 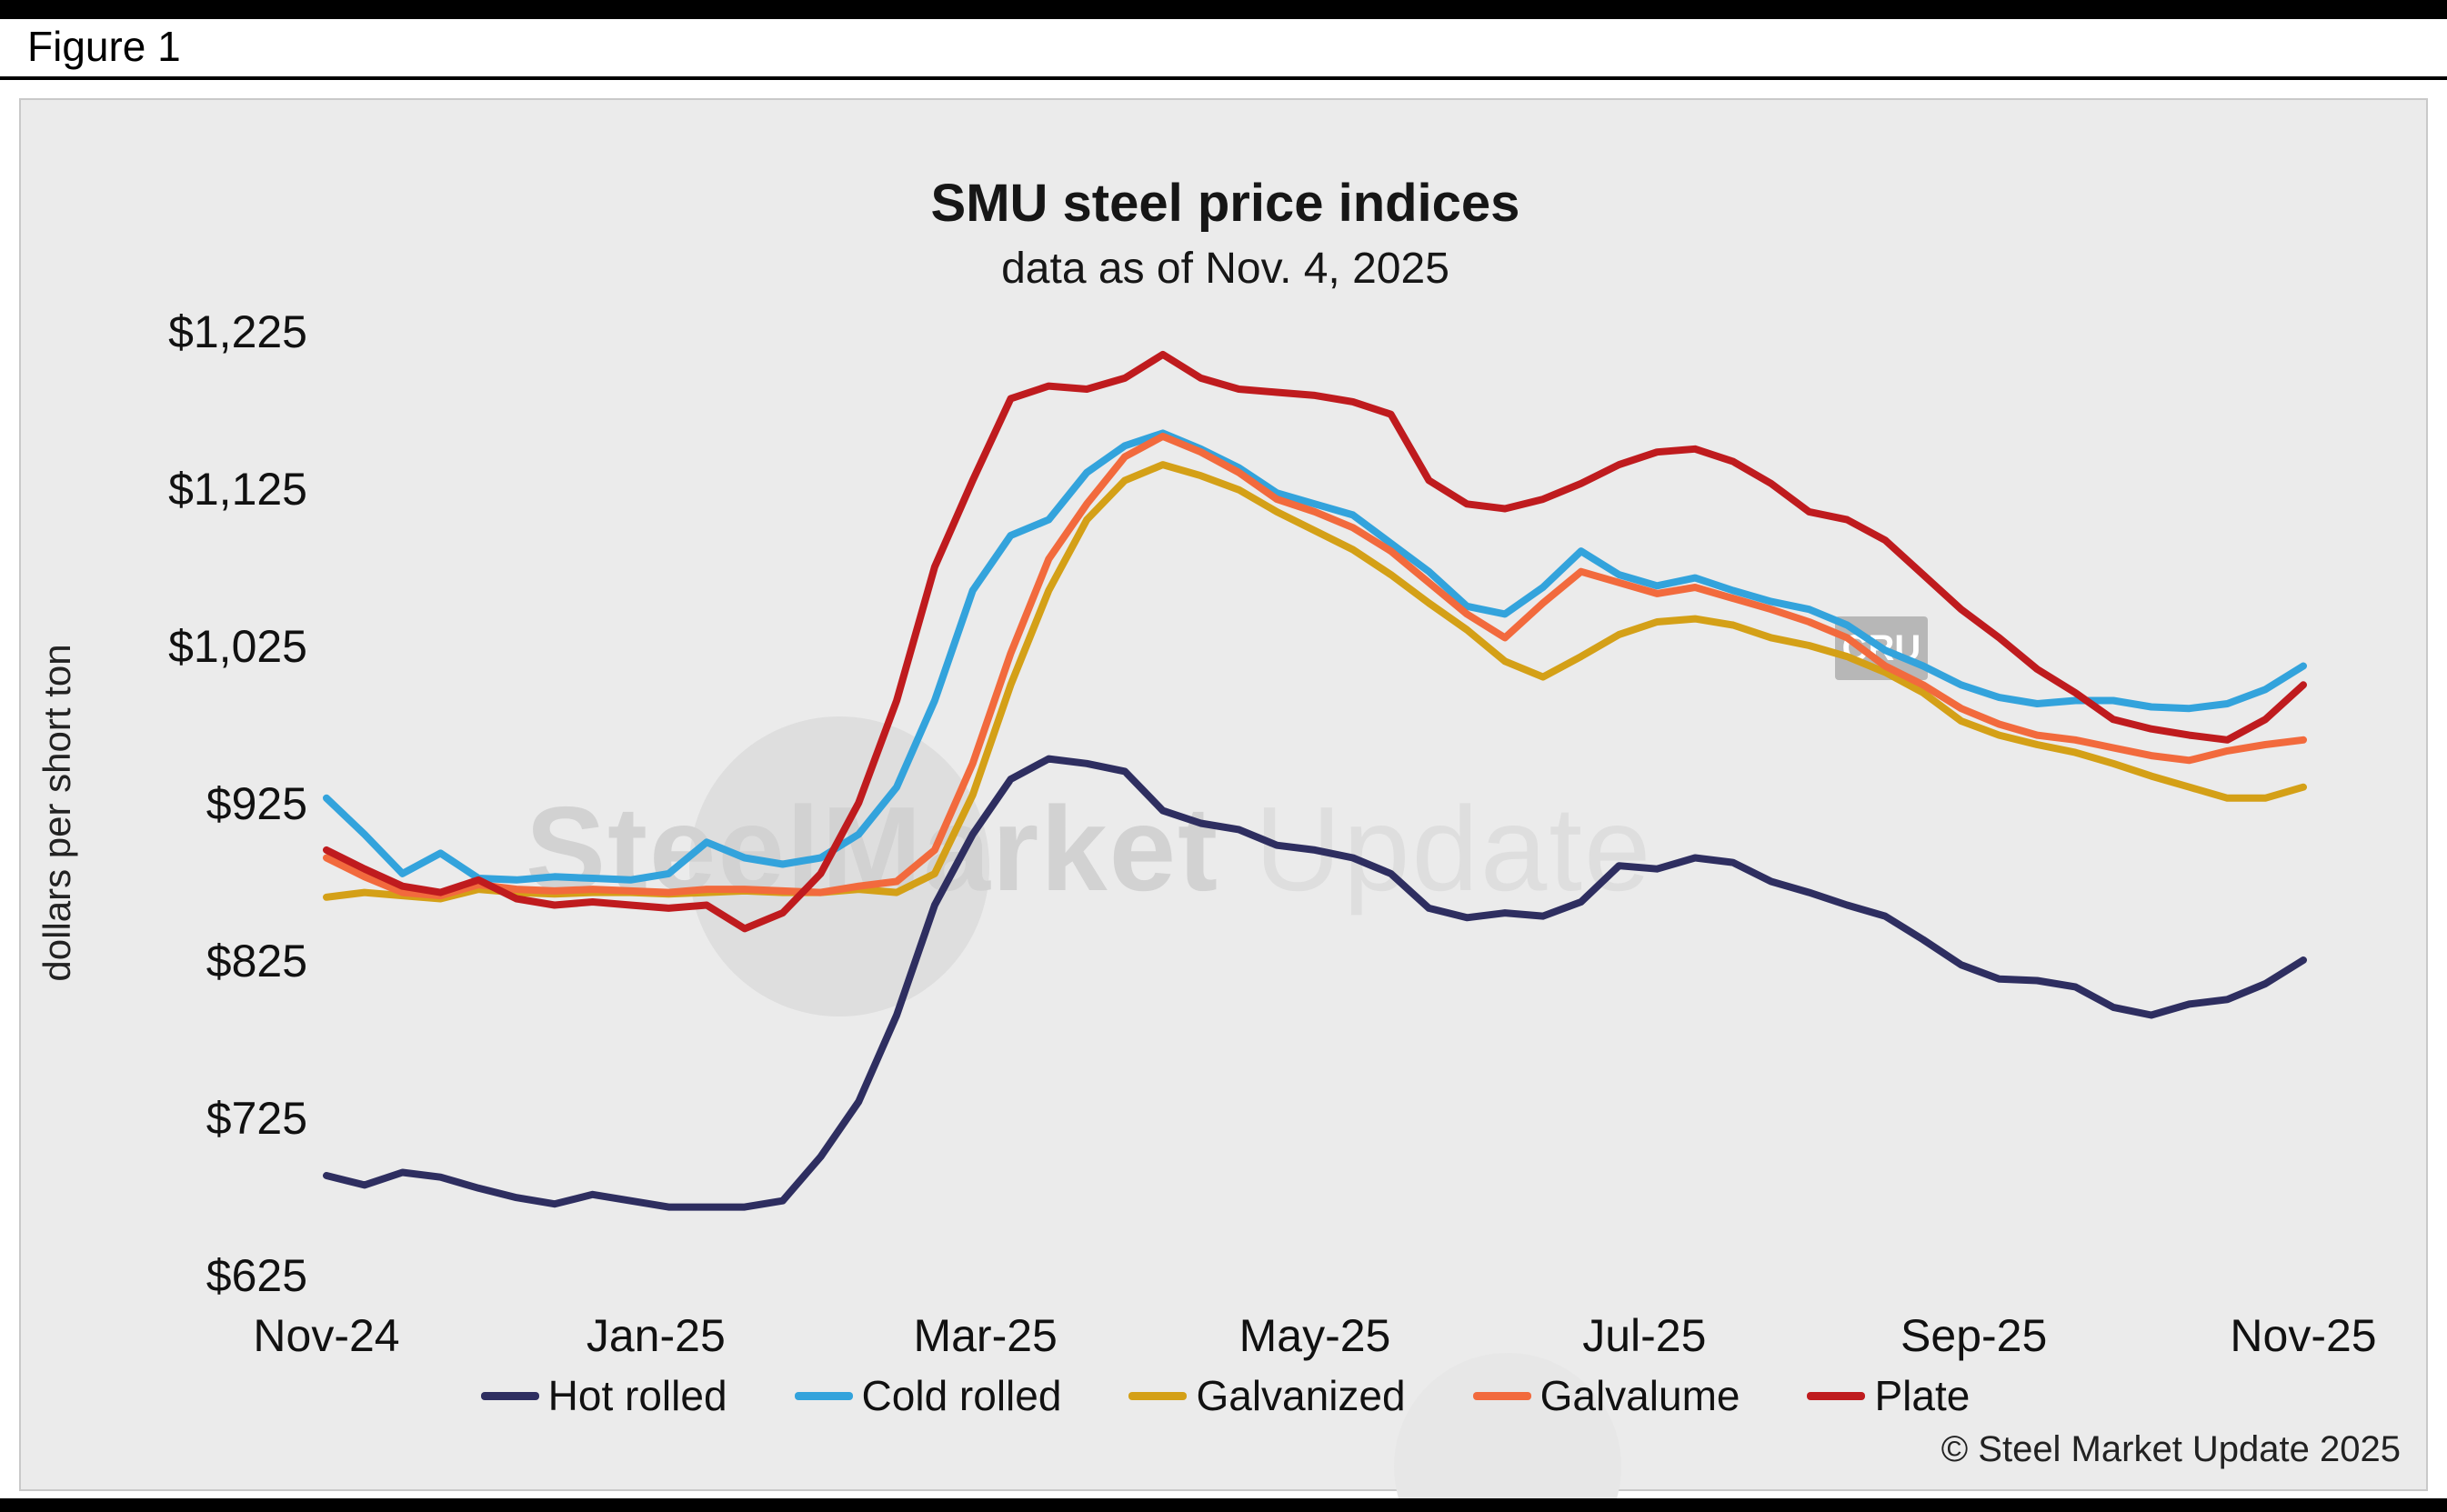 What do you see at coordinates (257, 1275) in the screenshot?
I see `y-tick-label: $625` at bounding box center [257, 1275].